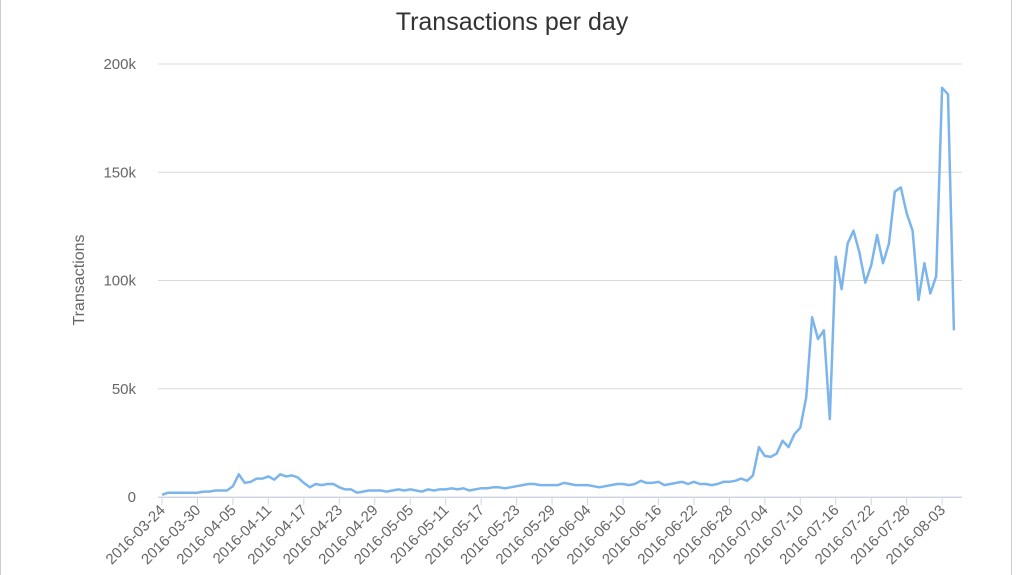 This screenshot has width=1024, height=575. I want to click on y-tick-label: 200k, so click(119, 64).